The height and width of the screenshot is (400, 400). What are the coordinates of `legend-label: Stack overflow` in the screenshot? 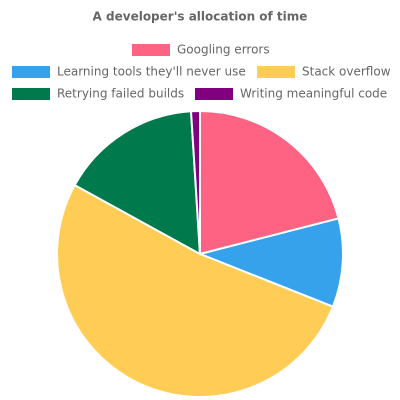 It's located at (346, 72).